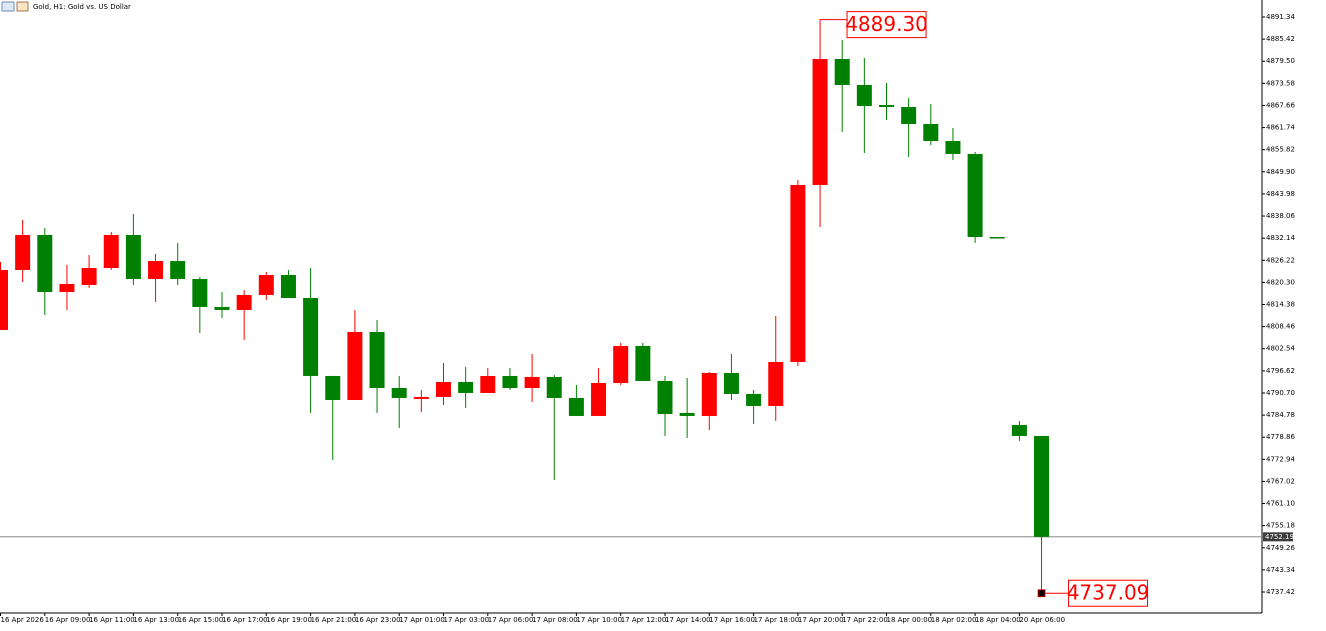  Describe the element at coordinates (1280, 17) in the screenshot. I see `y-tick-label: 4891.34` at that location.